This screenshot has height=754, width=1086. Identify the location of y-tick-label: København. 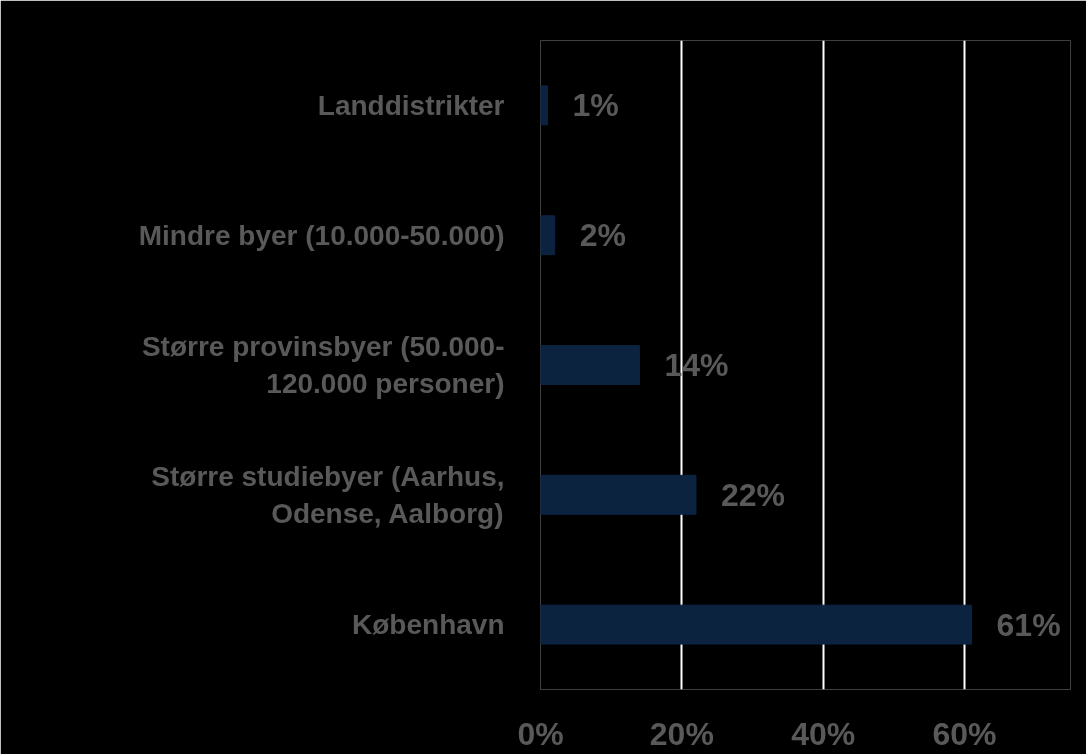
(428, 625).